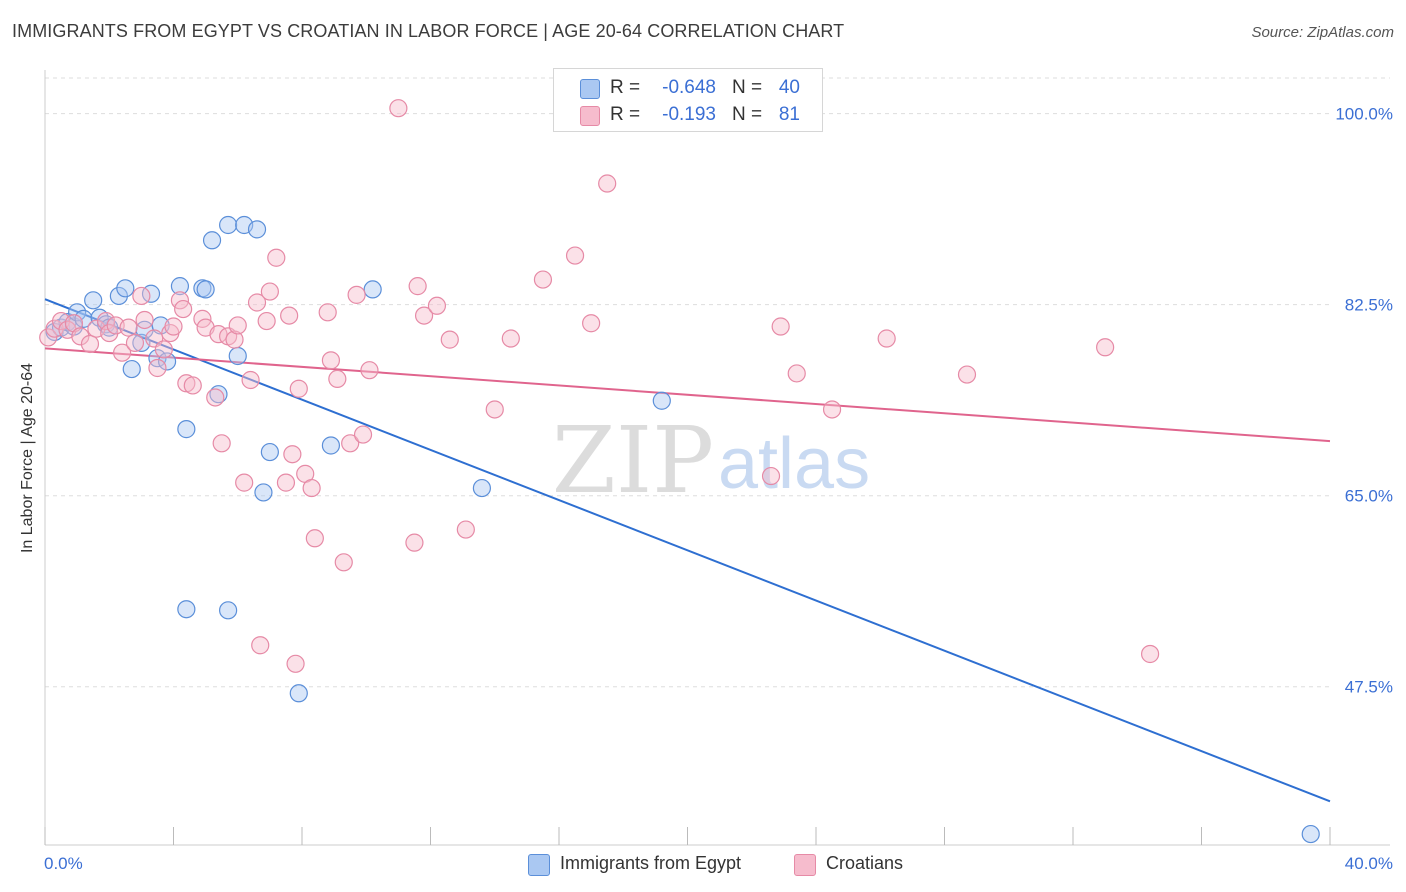 This screenshot has width=1406, height=892. I want to click on stats-row-croatians: R = -0.193 N = 81, so click(688, 115).